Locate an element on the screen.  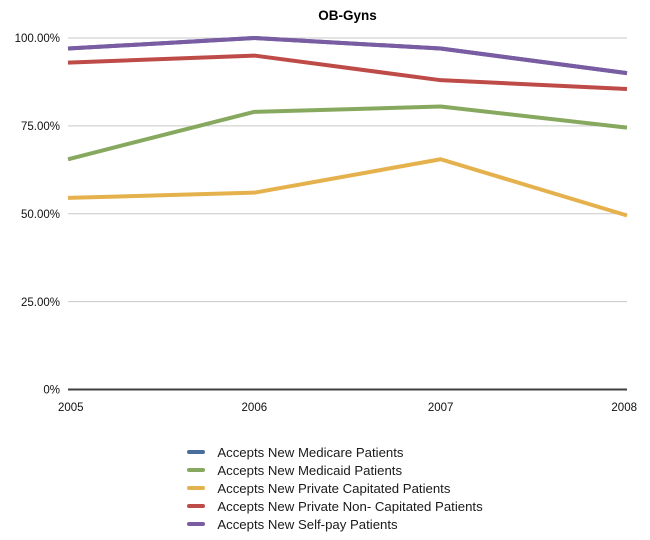
x-tick-label: 2006 is located at coordinates (255, 408).